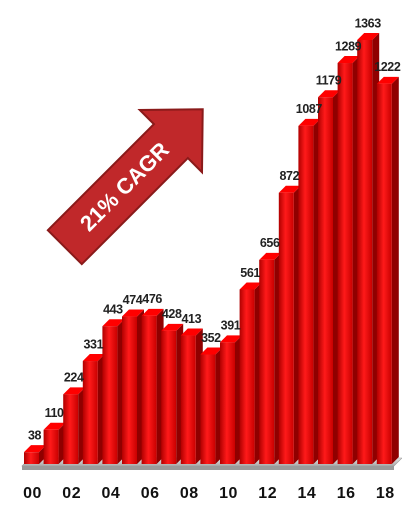 The image size is (402, 506). Describe the element at coordinates (385, 493) in the screenshot. I see `x-tick-label: 18` at that location.